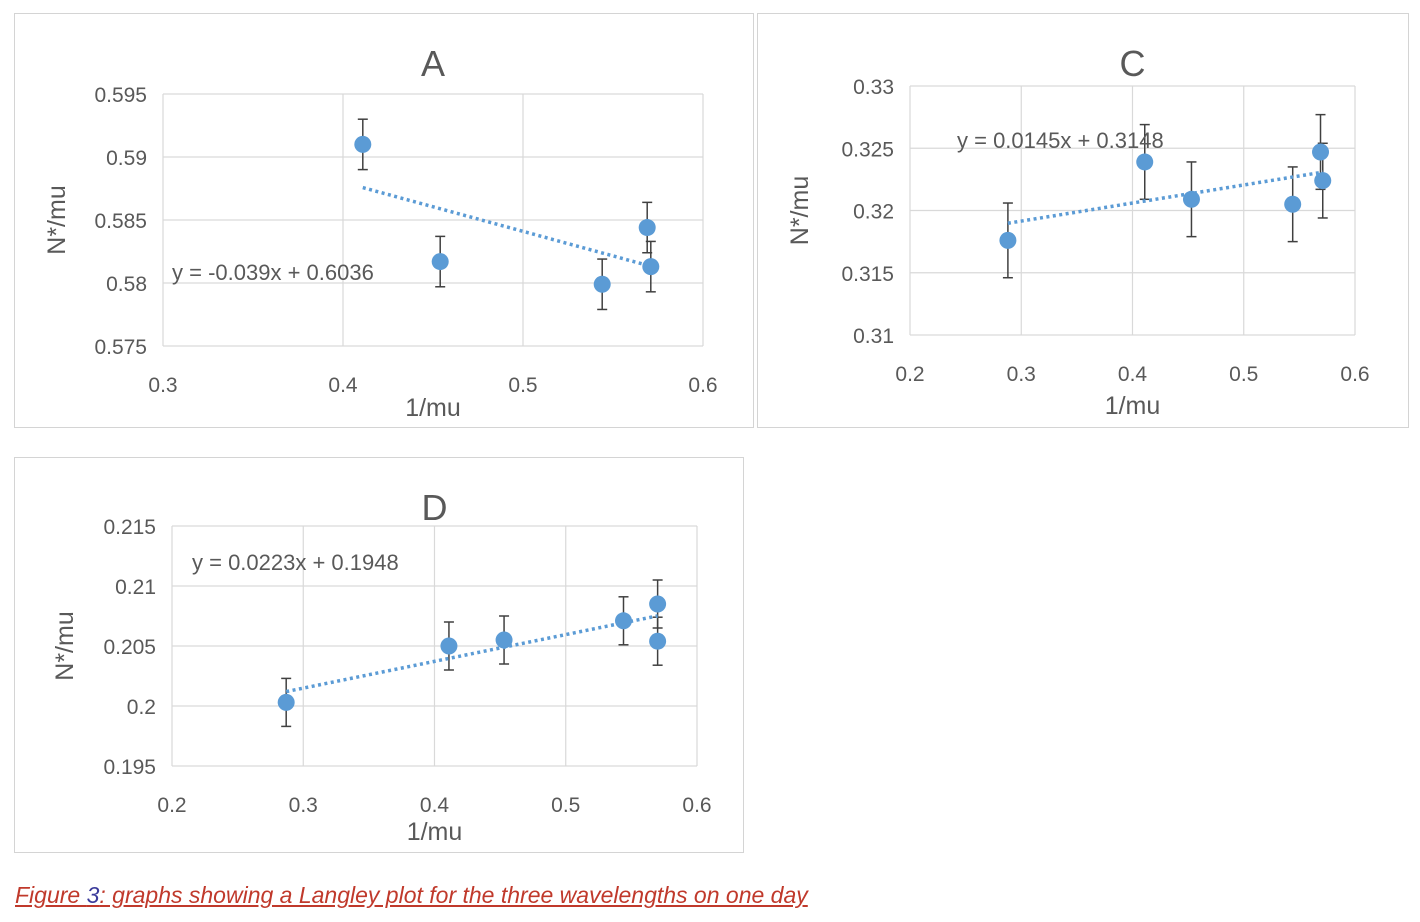 Image resolution: width=1420 pixels, height=922 pixels. What do you see at coordinates (135, 587) in the screenshot?
I see `y-tick-label: 0.21` at bounding box center [135, 587].